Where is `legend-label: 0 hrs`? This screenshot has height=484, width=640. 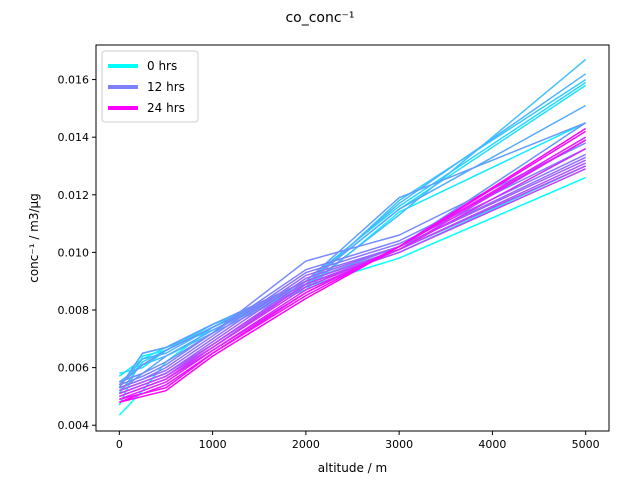
legend-label: 0 hrs is located at coordinates (162, 66).